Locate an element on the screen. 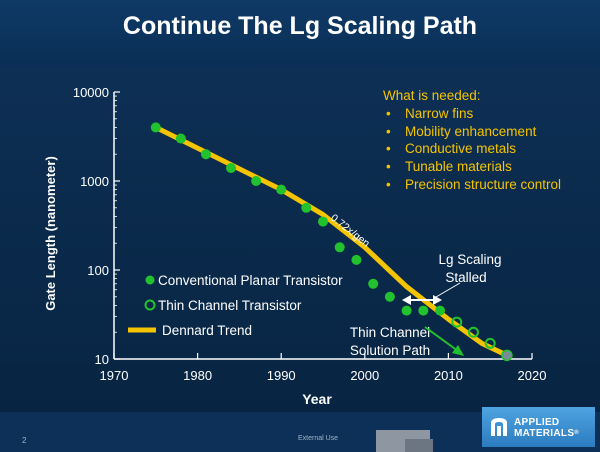 This screenshot has height=452, width=600. slope-label: 0.72x/gen is located at coordinates (350, 231).